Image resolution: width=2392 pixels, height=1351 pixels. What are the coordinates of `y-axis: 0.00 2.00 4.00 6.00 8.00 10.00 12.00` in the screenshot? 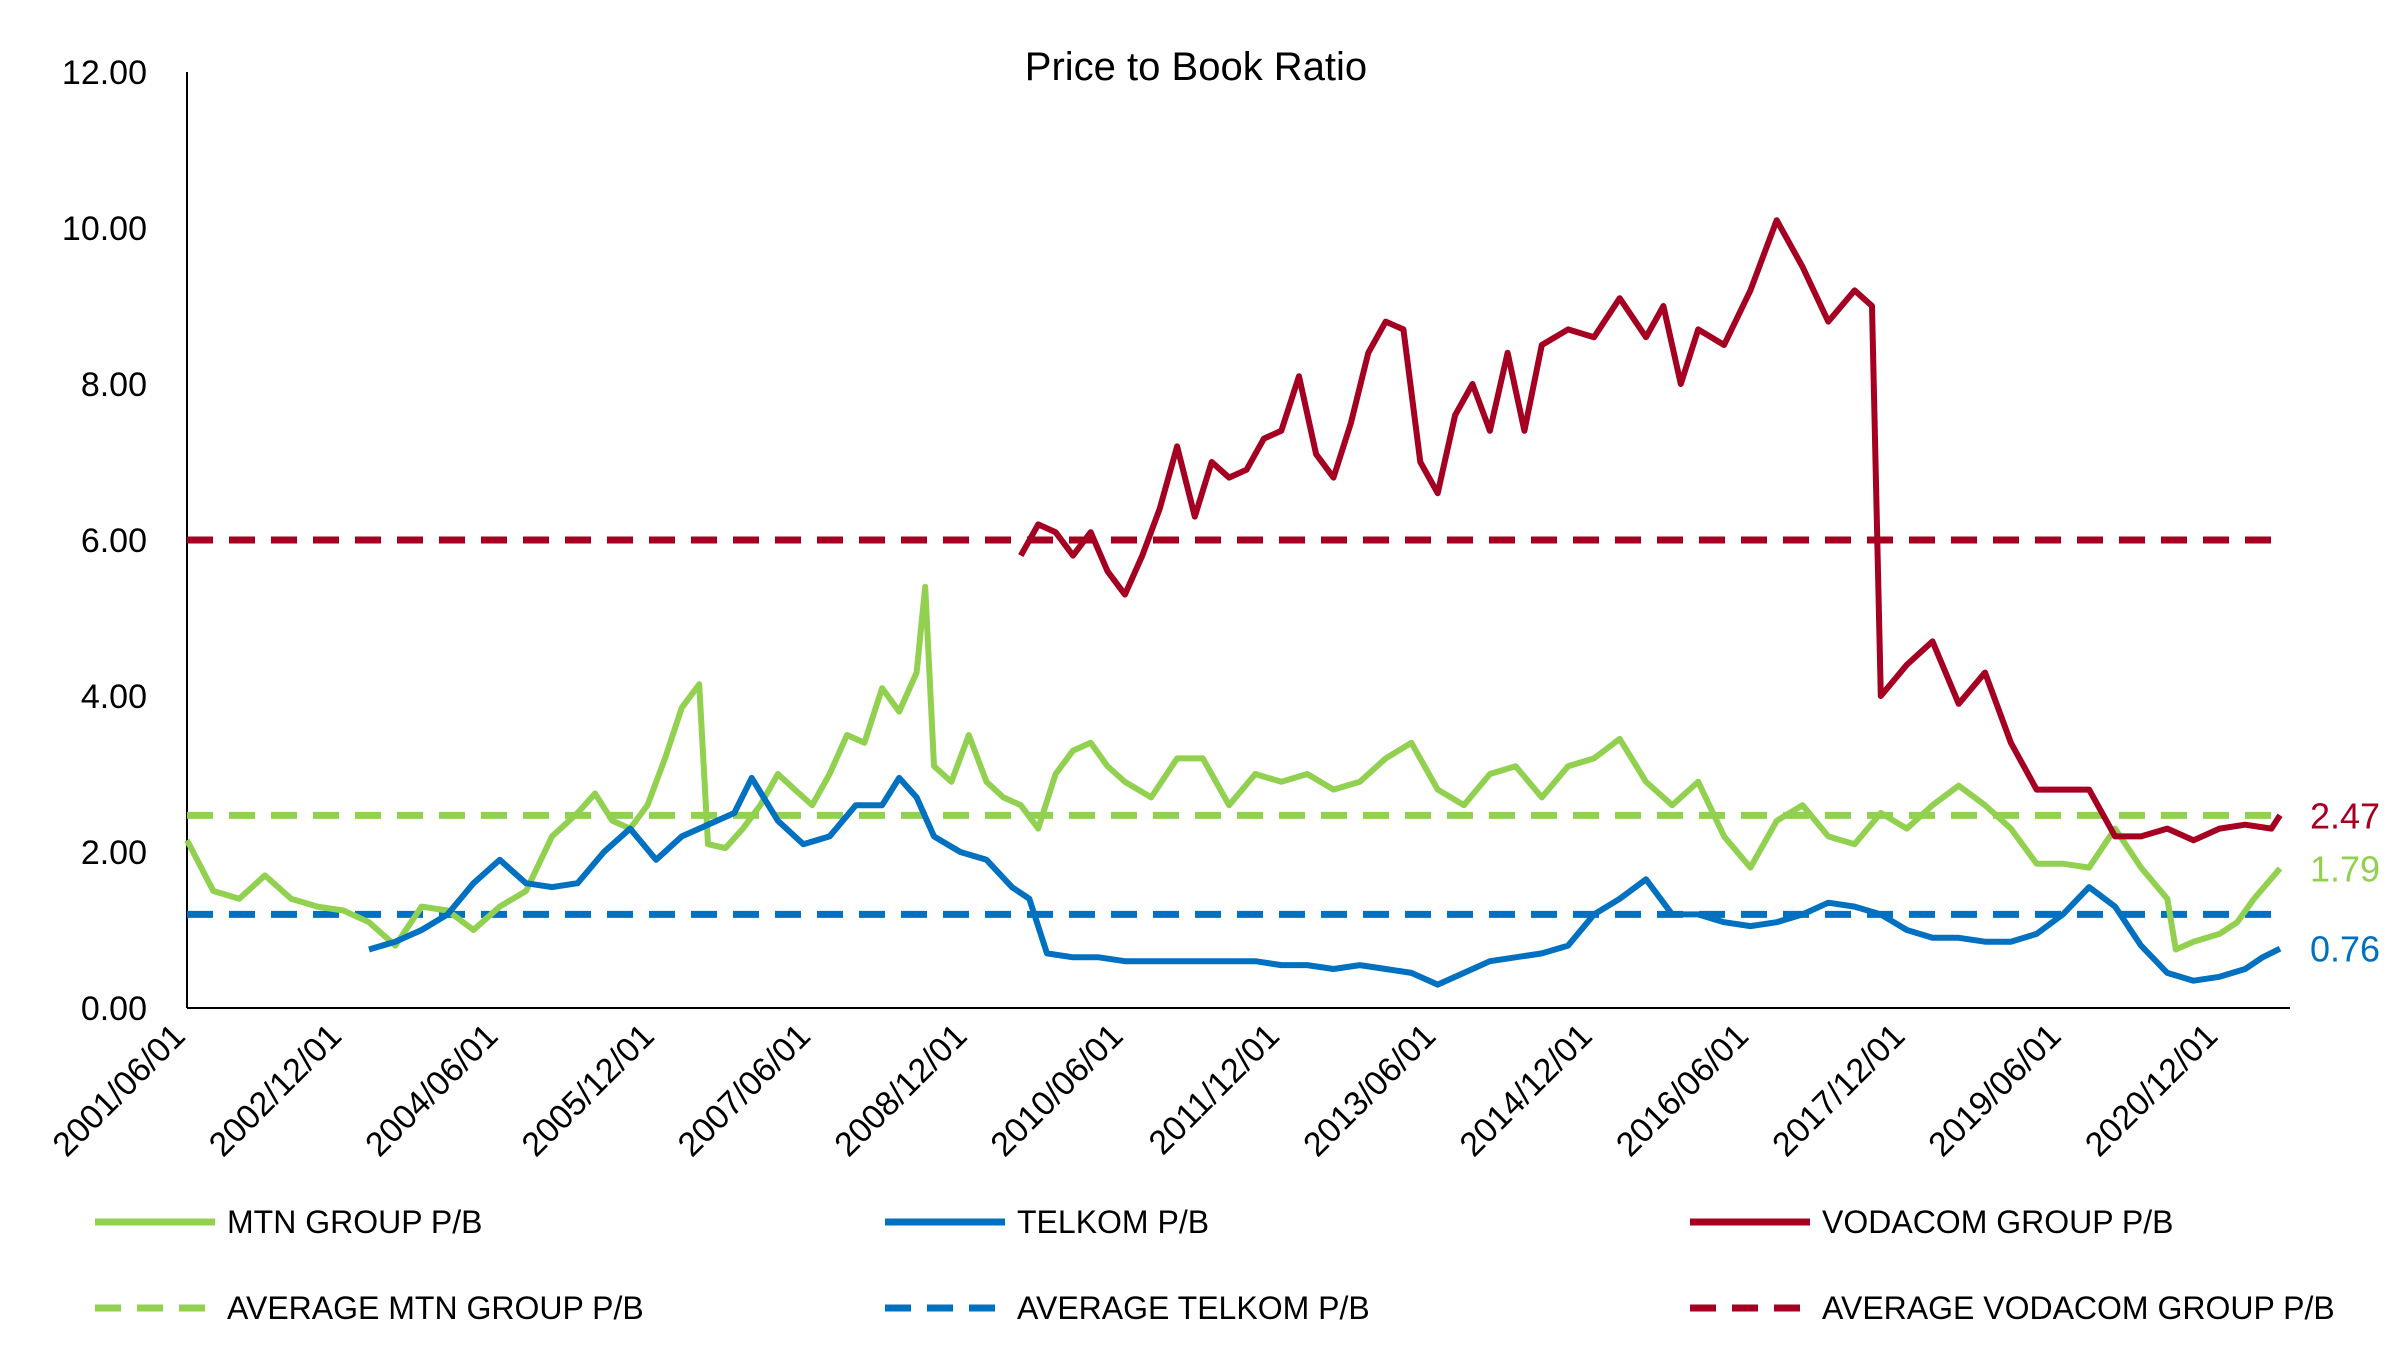 It's located at (125, 541).